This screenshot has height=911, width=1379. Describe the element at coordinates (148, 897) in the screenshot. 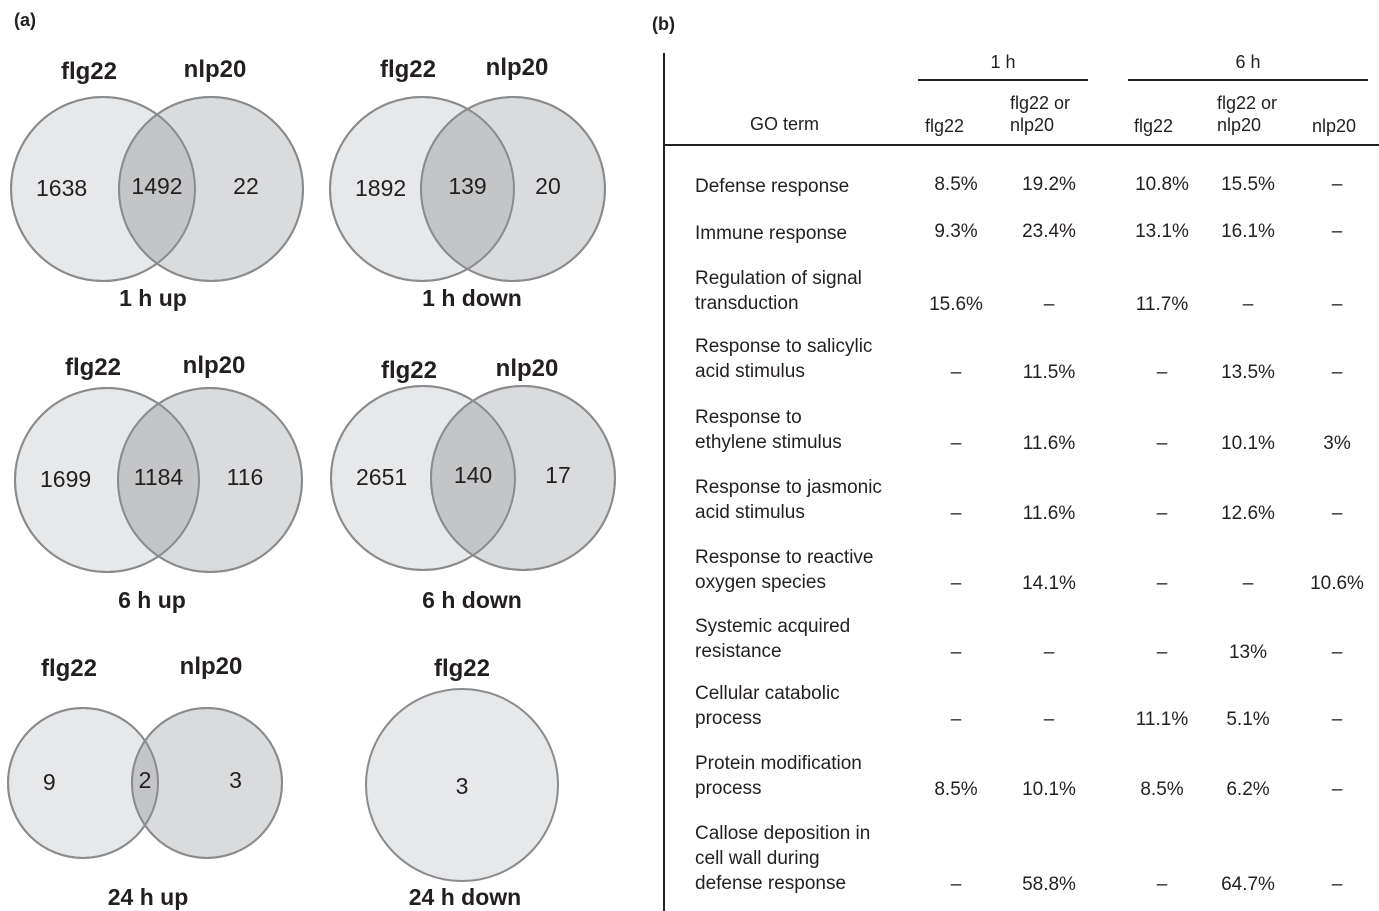

I see `venn-caption: 24 h up` at that location.